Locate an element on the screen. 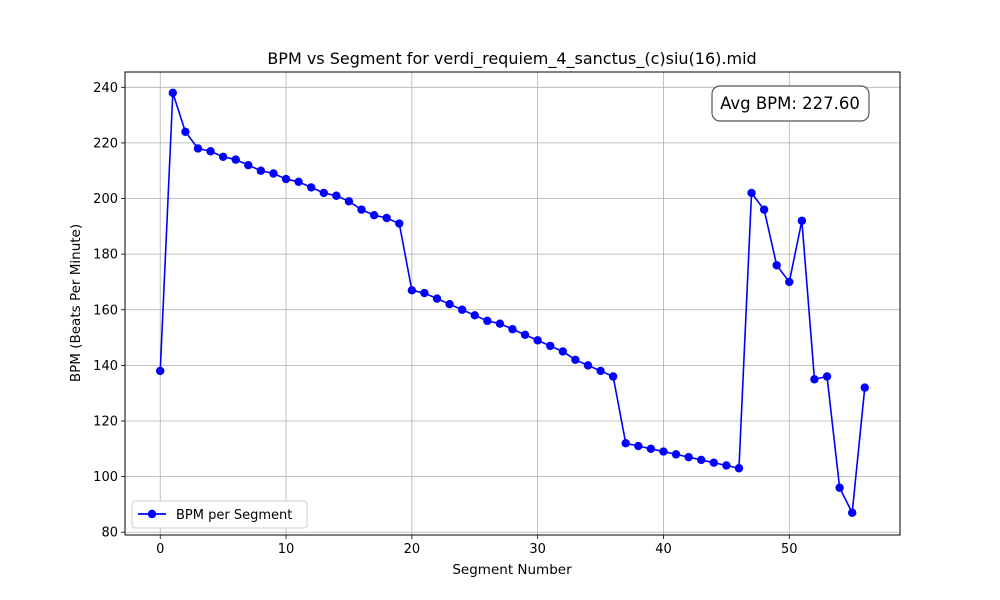 This screenshot has height=600, width=1000. annotation-text: Avg BPM: 227.60 is located at coordinates (790, 103).